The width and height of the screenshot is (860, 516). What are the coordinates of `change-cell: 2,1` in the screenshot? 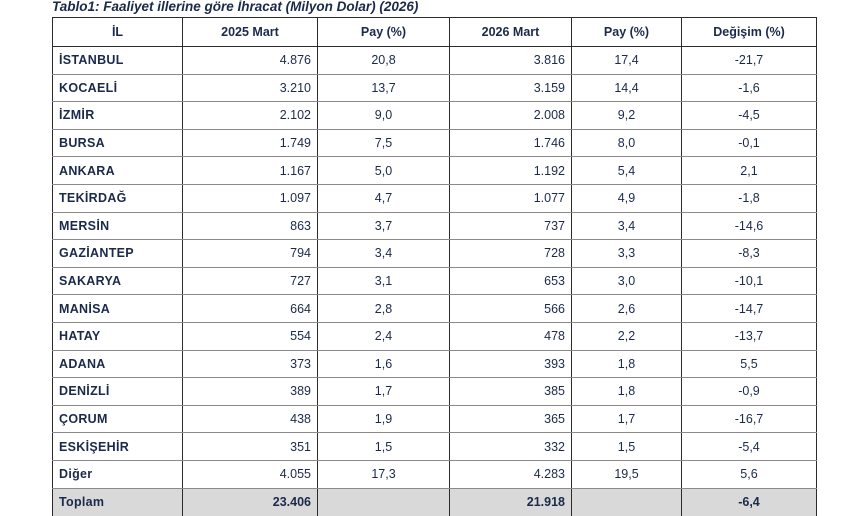 It's located at (749, 170).